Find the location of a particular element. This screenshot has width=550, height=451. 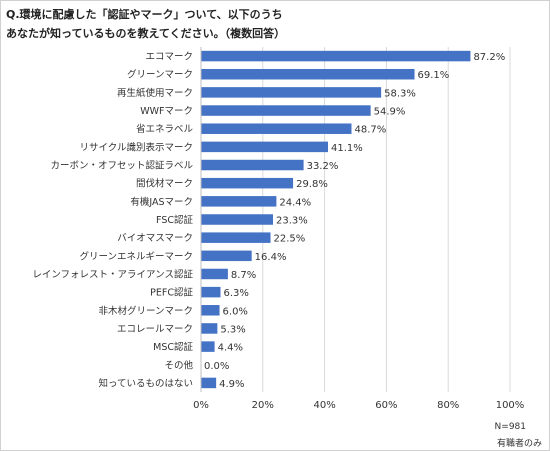

value-label-12: 8.7% is located at coordinates (243, 275).